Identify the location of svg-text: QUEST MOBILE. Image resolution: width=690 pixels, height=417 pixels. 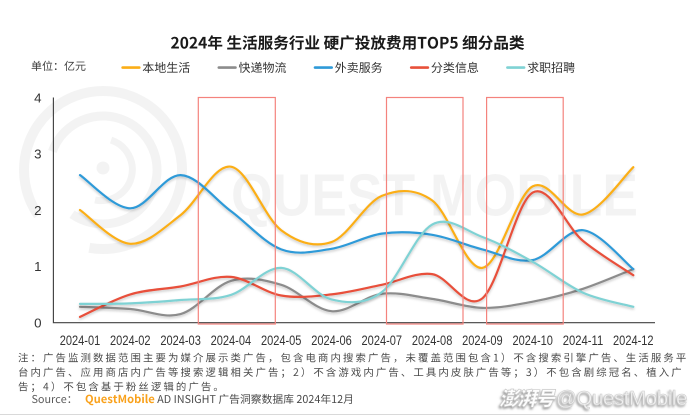
(434, 196).